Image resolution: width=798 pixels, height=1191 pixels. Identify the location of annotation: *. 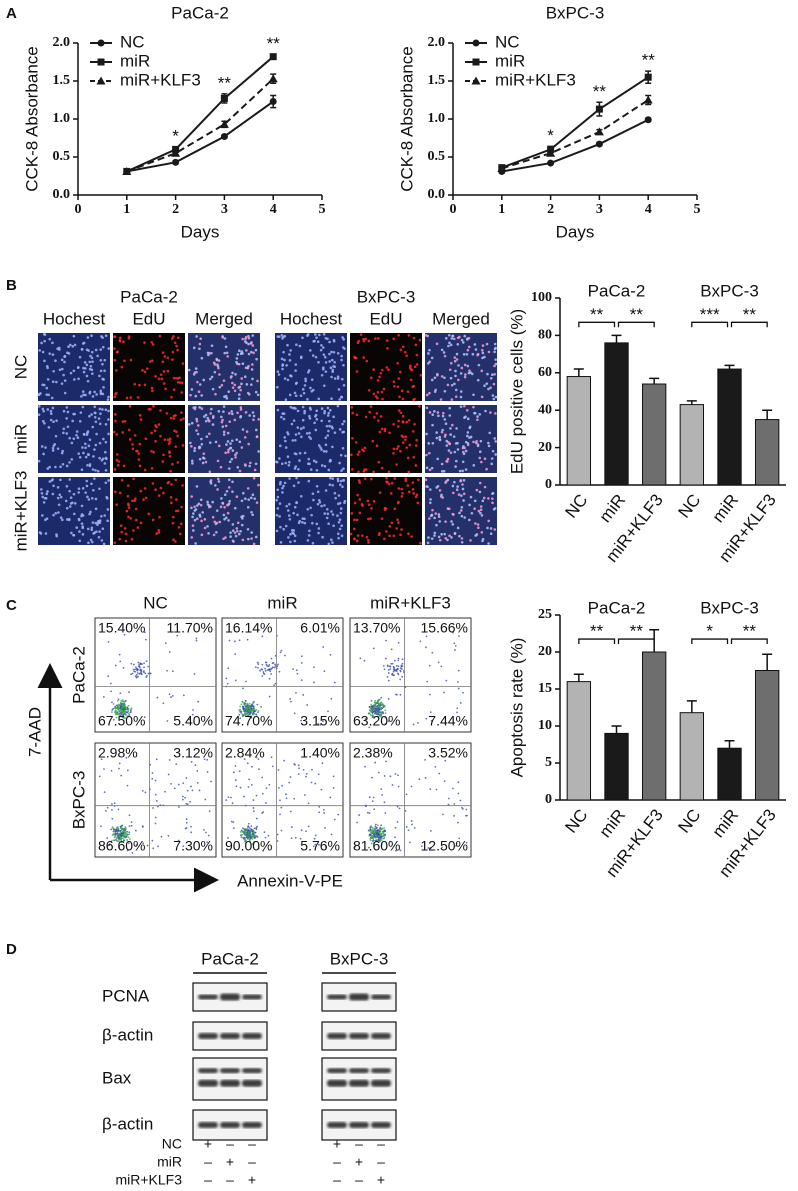
(175, 136).